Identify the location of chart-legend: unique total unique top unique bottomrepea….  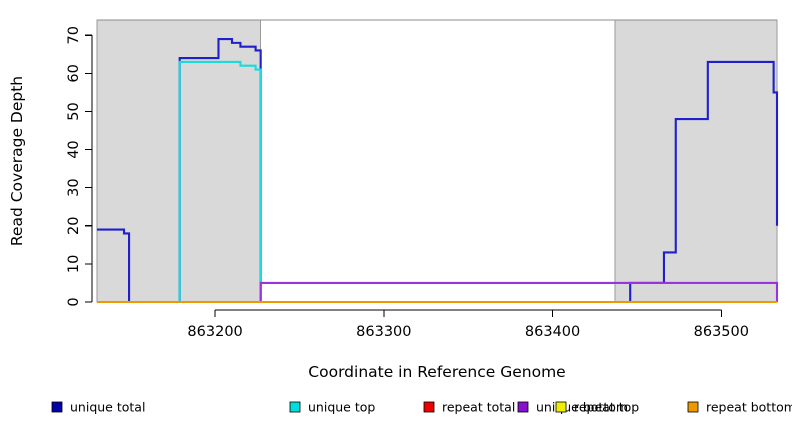
(421, 407).